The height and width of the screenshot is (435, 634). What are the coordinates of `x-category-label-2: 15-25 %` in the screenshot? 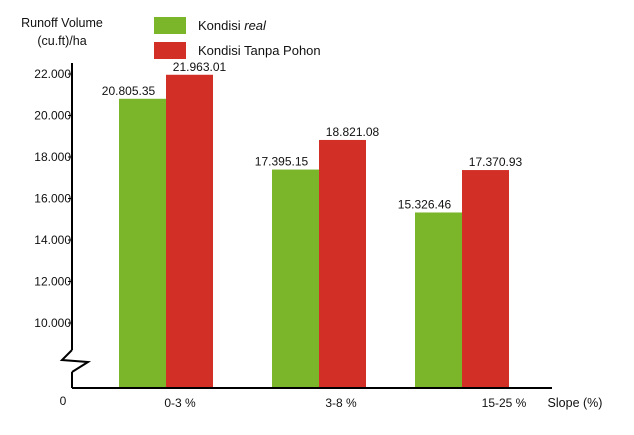 It's located at (504, 403).